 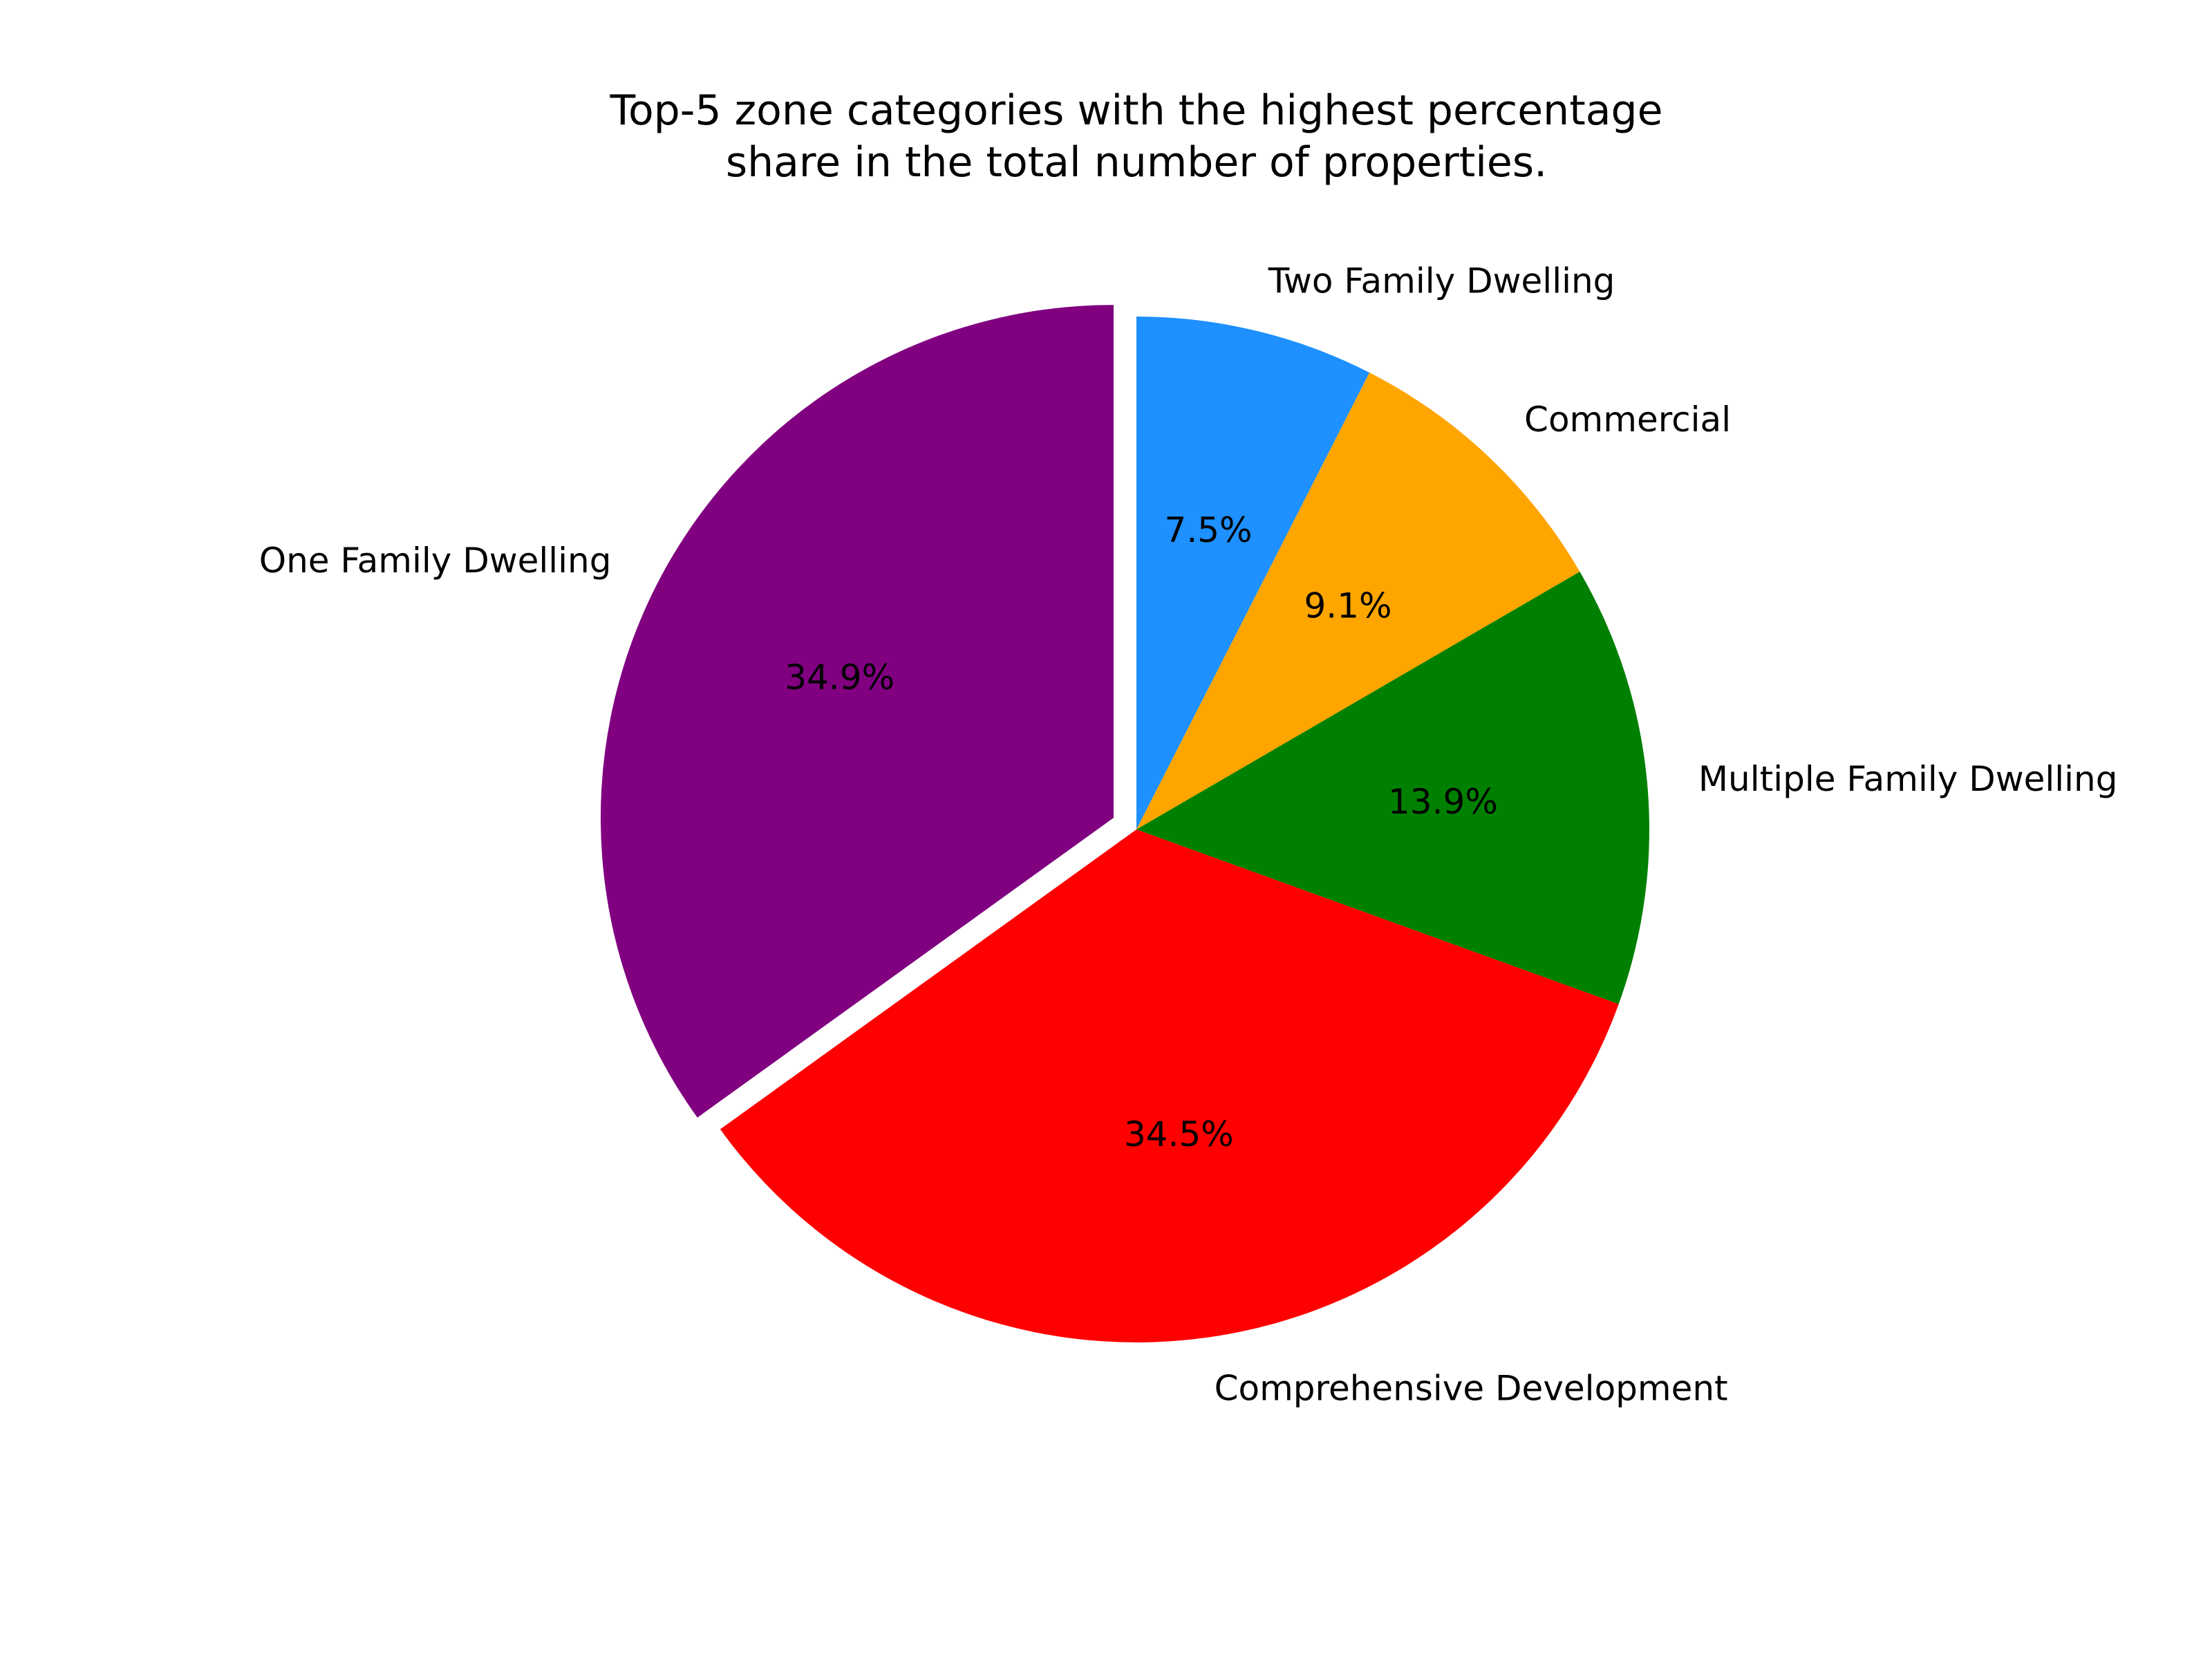 What do you see at coordinates (435, 561) in the screenshot?
I see `slice-label-one-family-dwelling: One Family Dwelling` at bounding box center [435, 561].